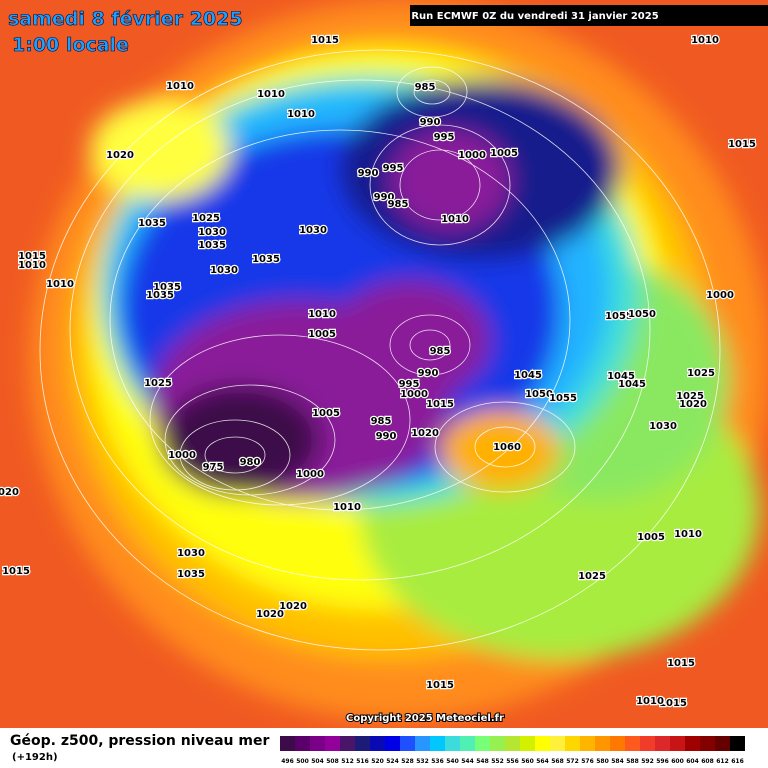  I want to click on colorbar-label: 536, so click(437, 761).